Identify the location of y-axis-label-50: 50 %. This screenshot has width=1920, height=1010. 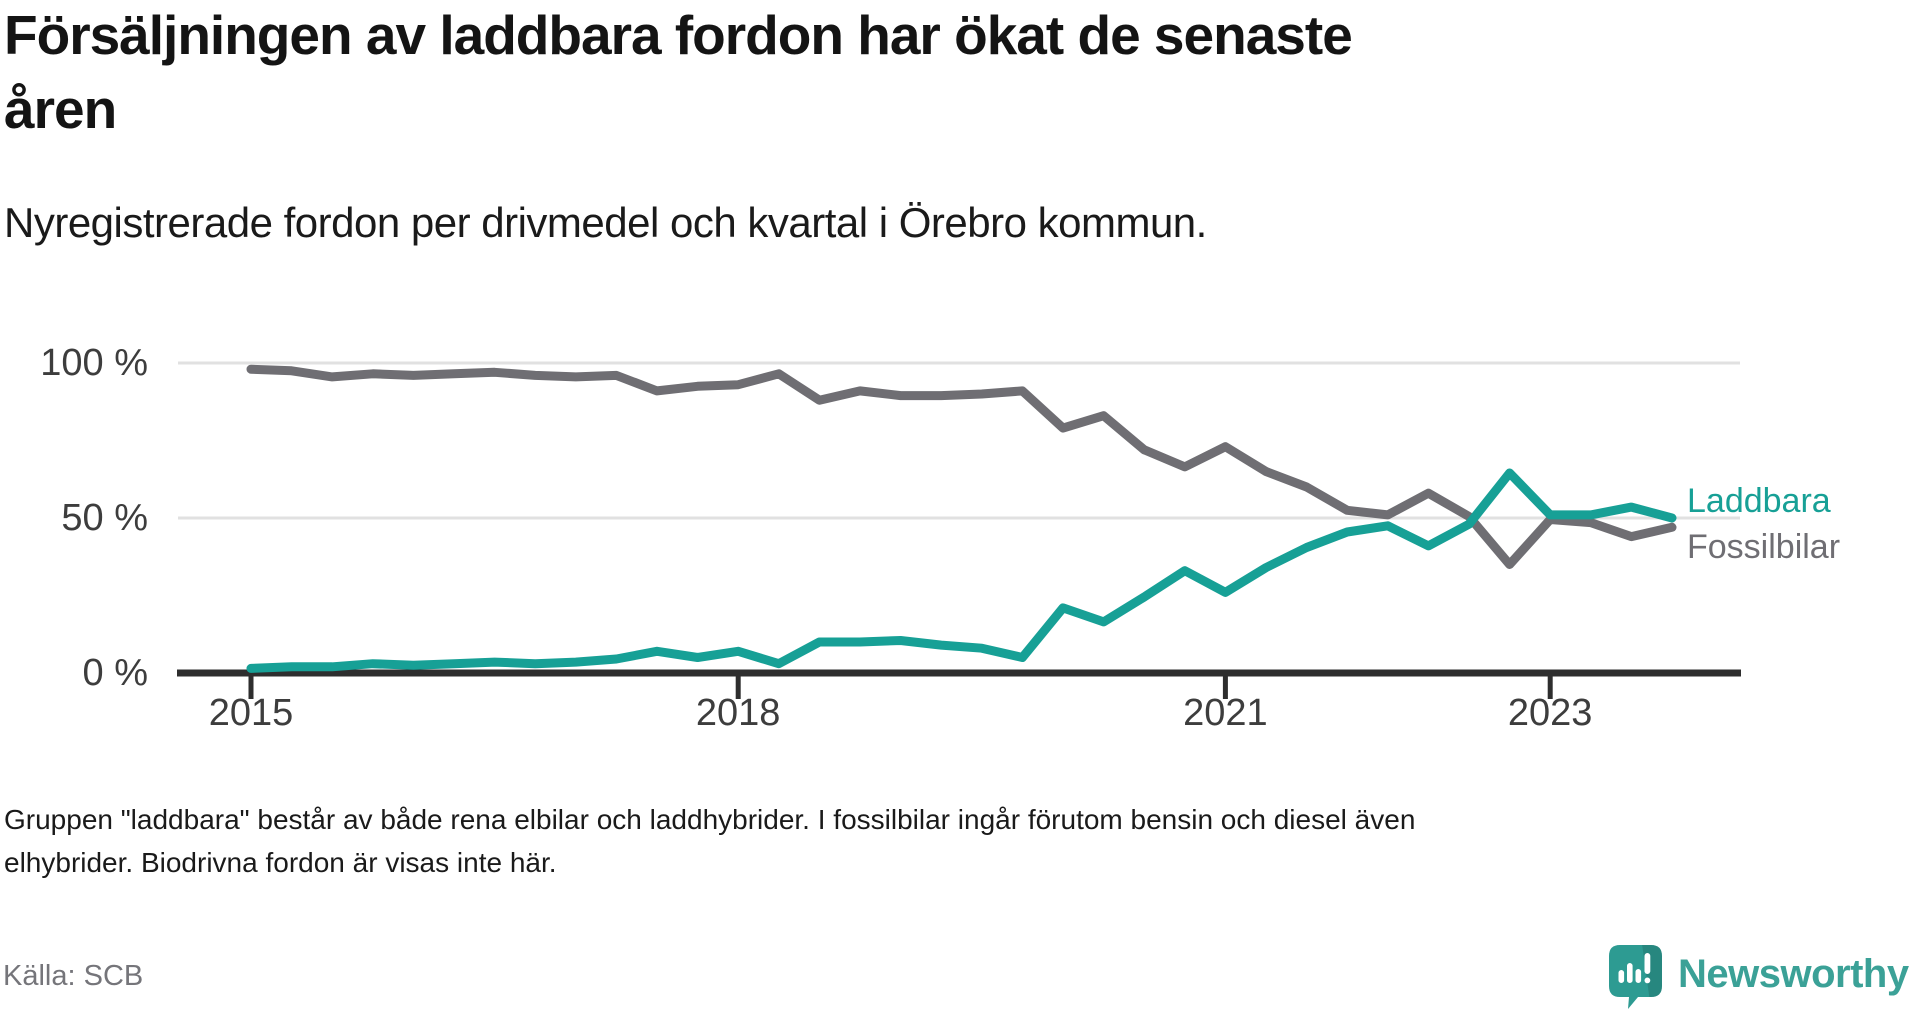
(104, 518).